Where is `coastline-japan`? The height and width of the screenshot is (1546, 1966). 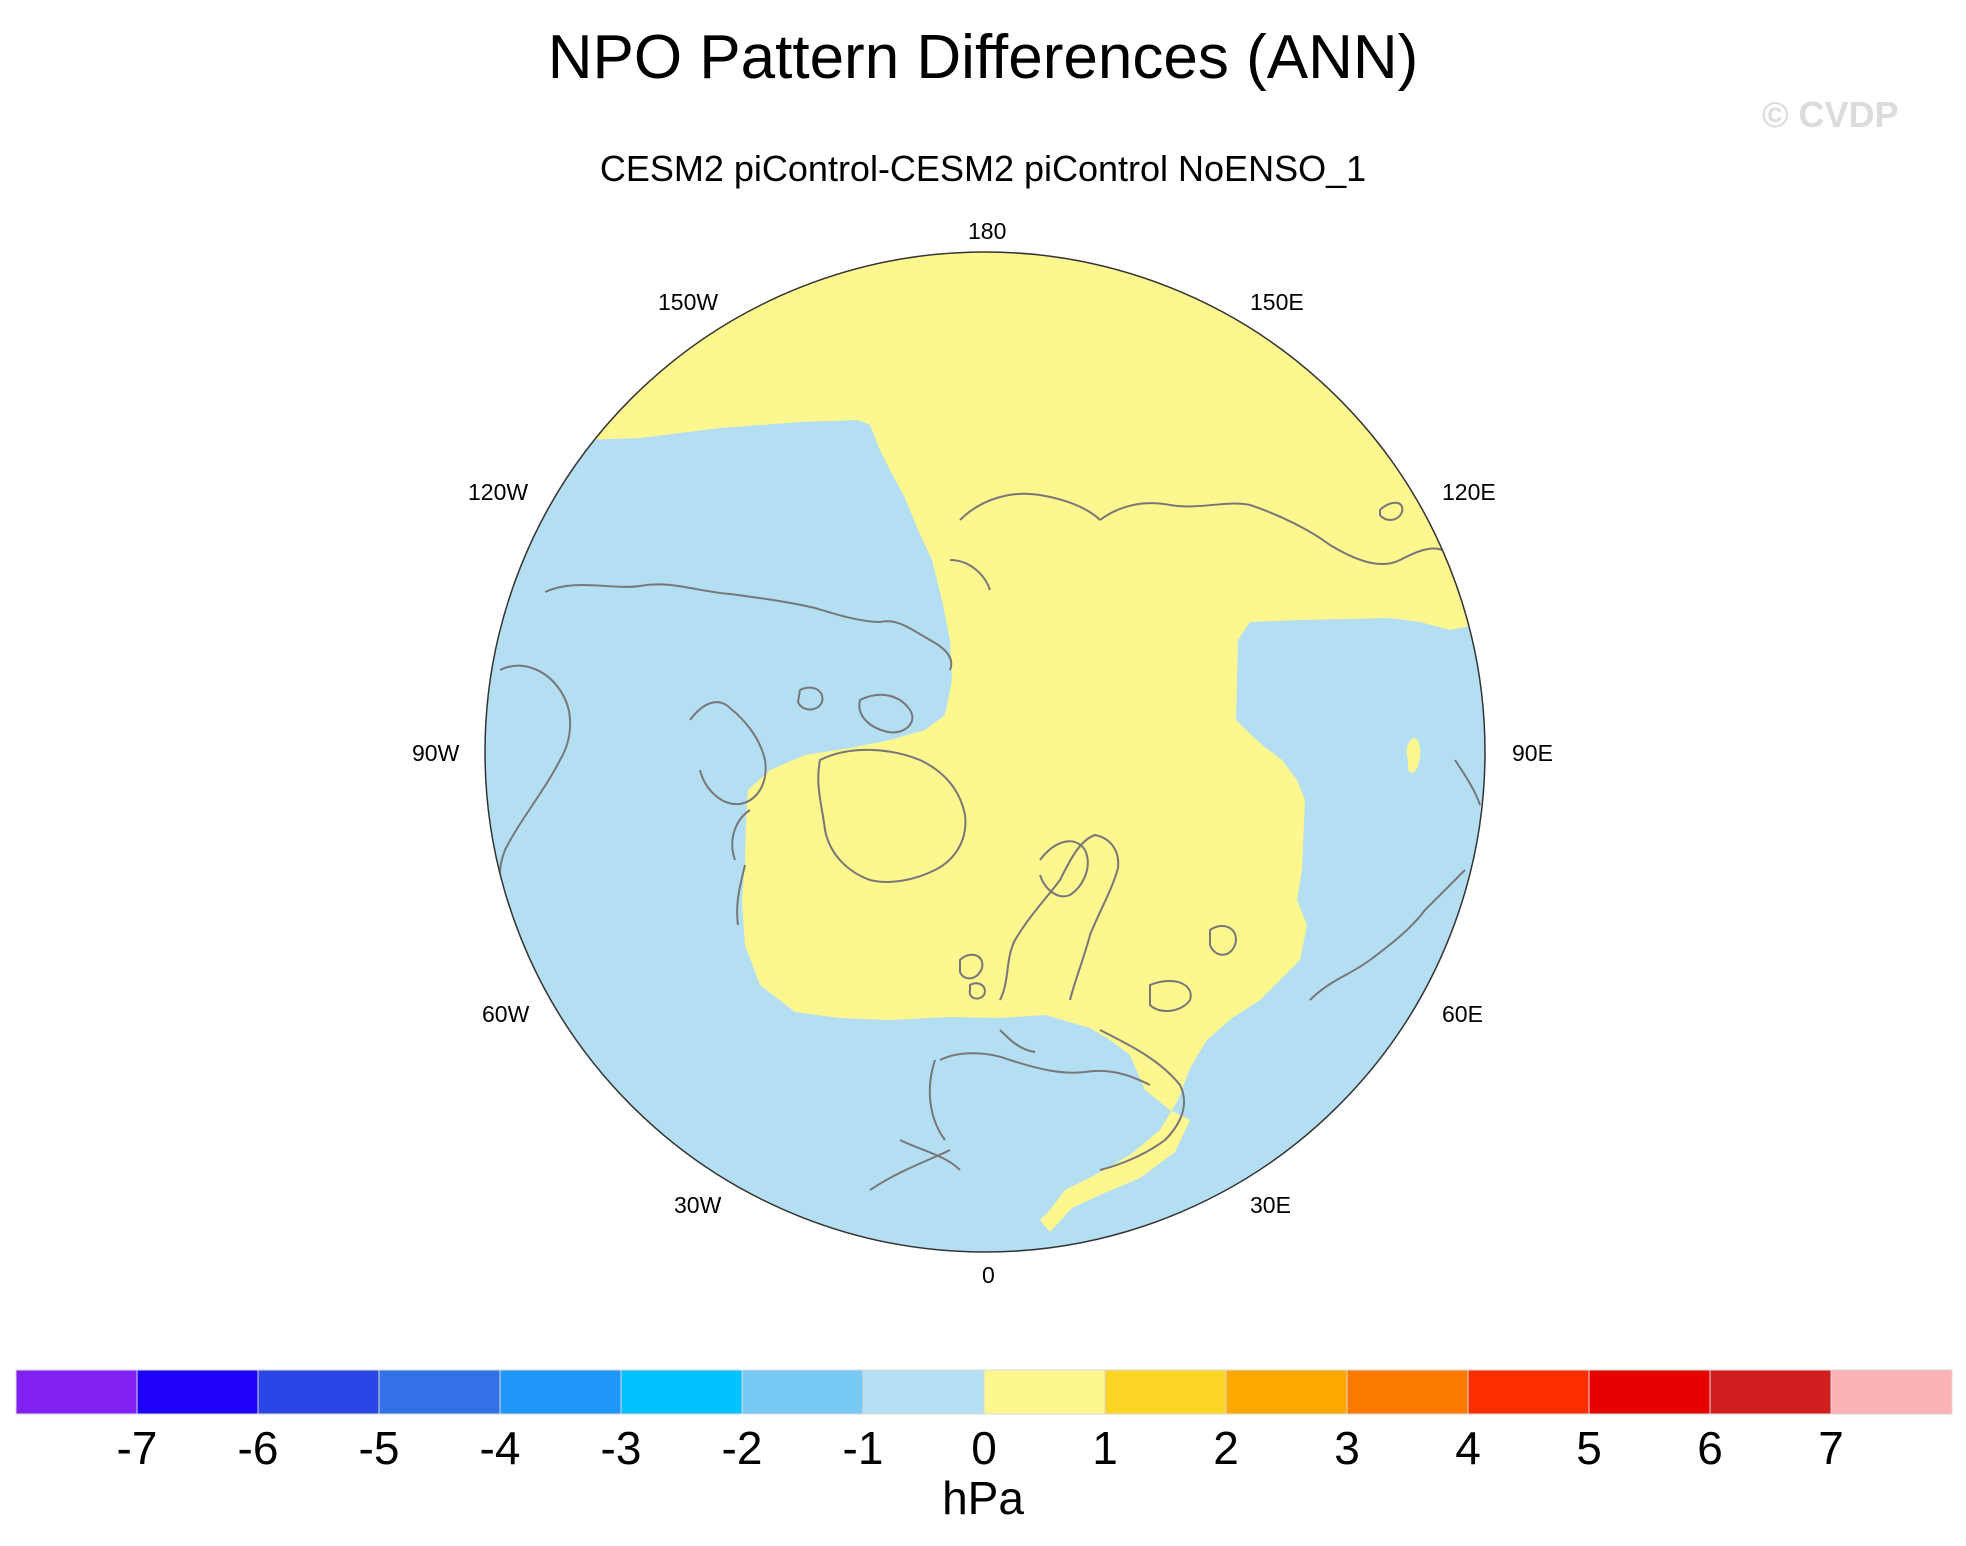
coastline-japan is located at coordinates (1391, 511).